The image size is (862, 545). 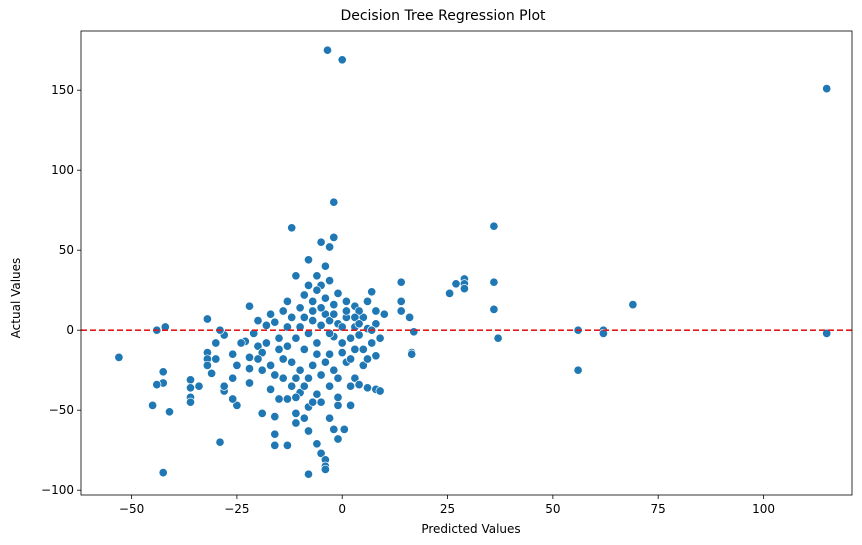 What do you see at coordinates (57, 490) in the screenshot?
I see `y-tick-label: −100` at bounding box center [57, 490].